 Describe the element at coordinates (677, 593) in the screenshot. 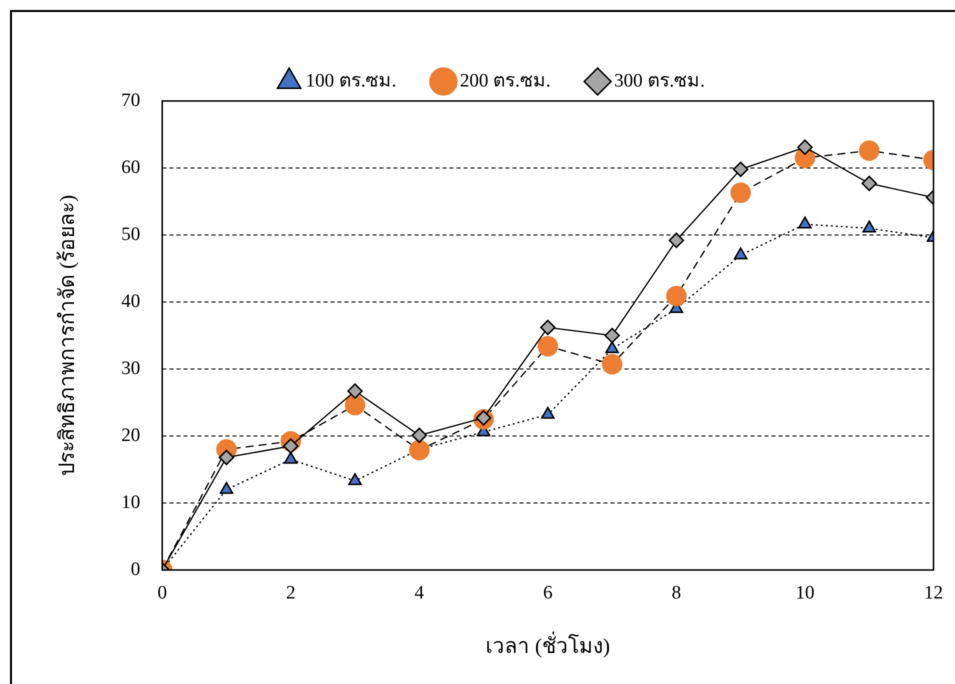

I see `x-tick-label: 8` at that location.